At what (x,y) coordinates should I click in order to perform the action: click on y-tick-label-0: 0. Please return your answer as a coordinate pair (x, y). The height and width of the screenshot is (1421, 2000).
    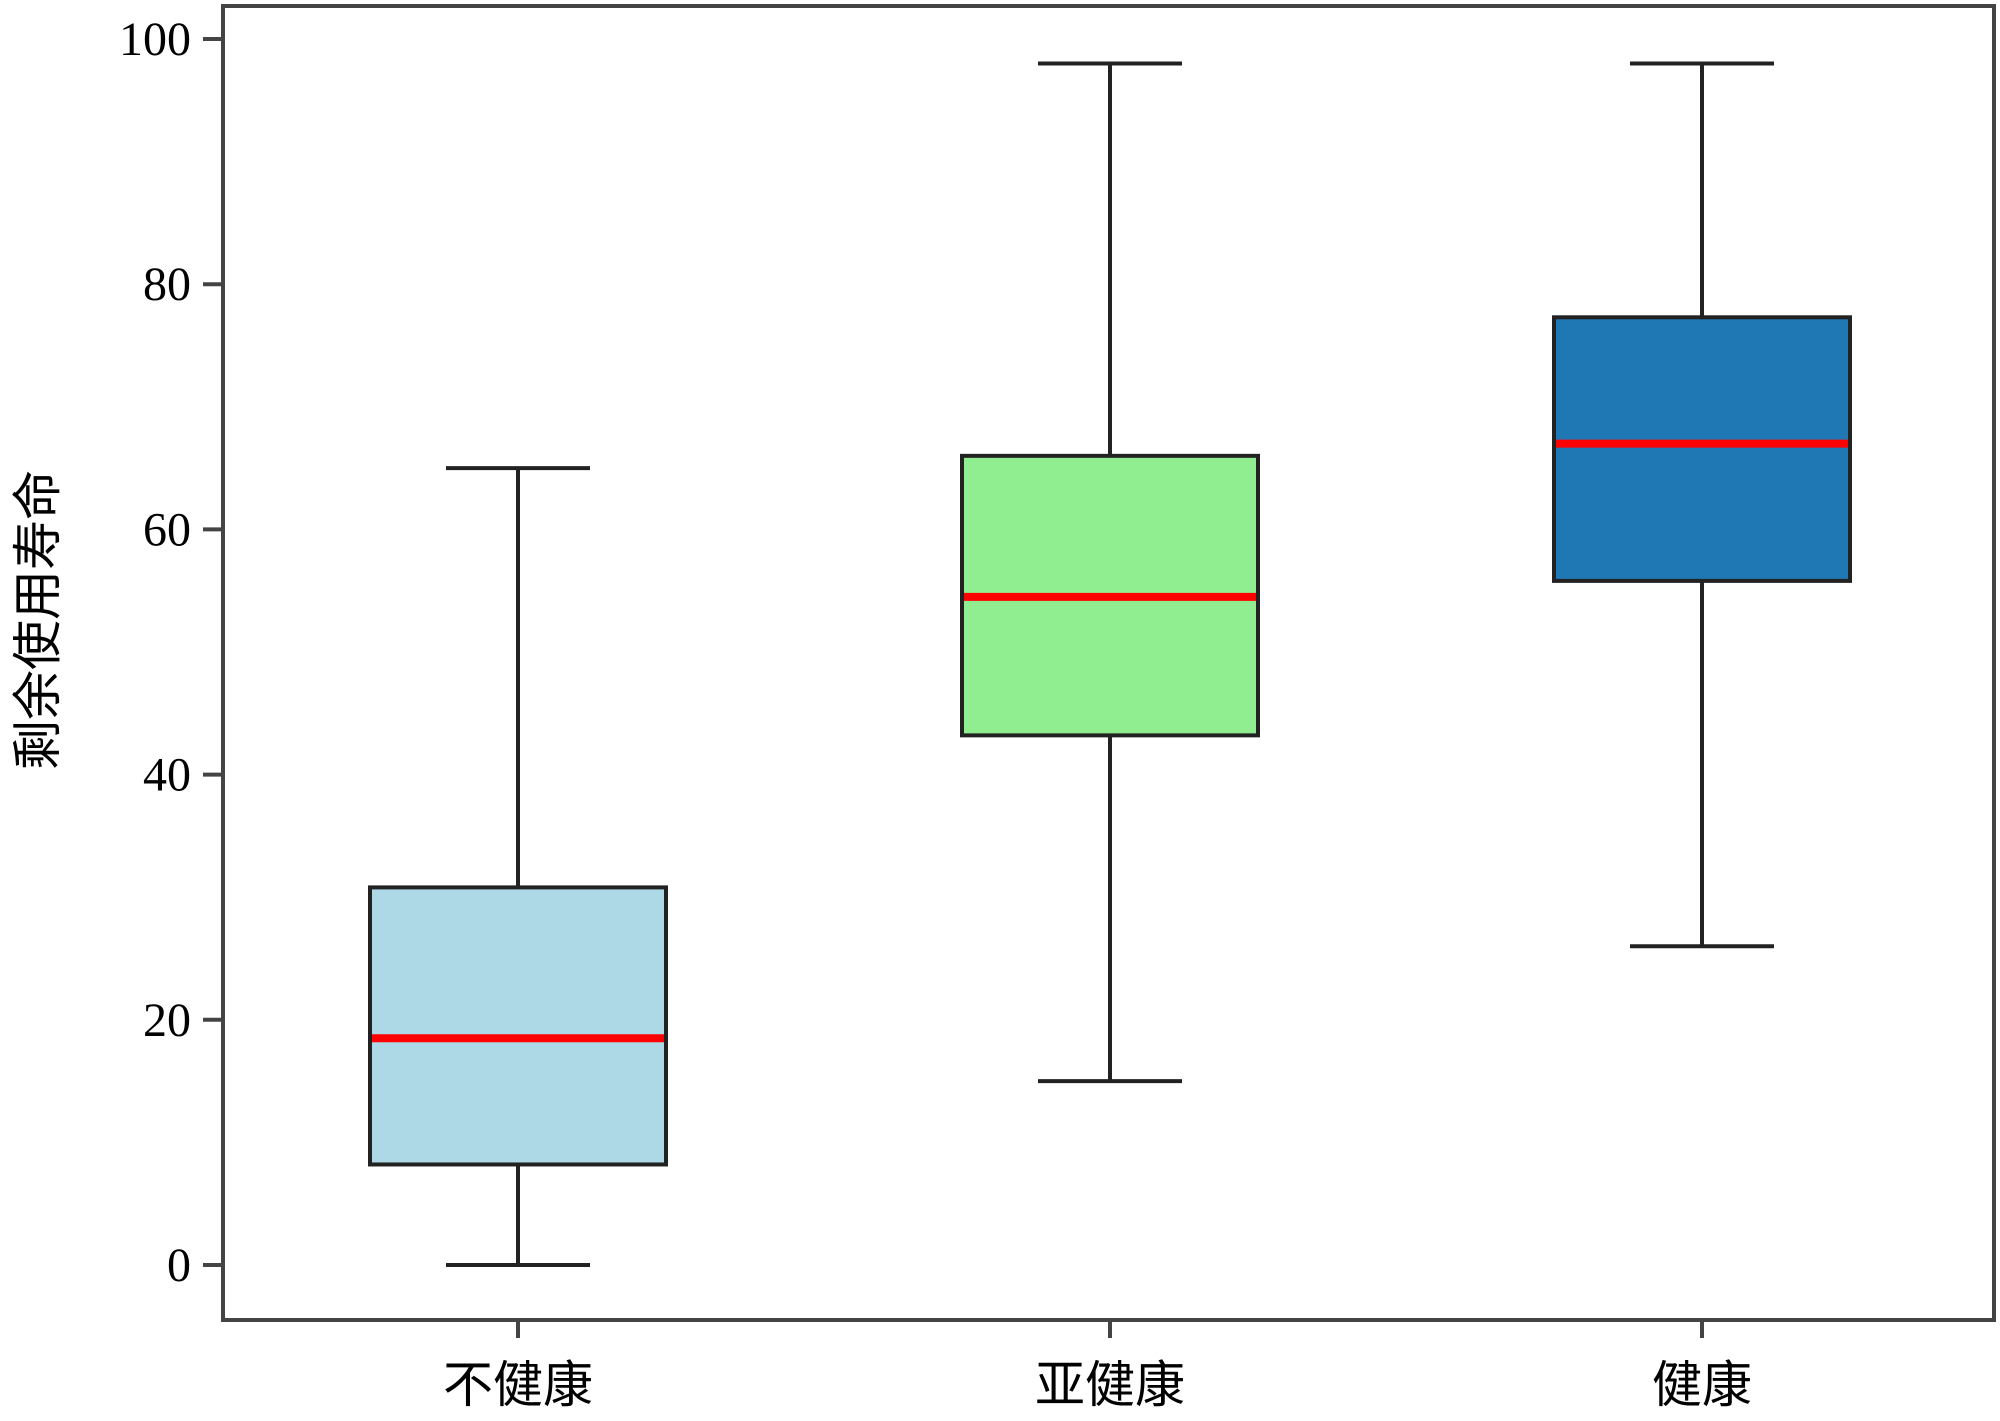
    Looking at the image, I should click on (179, 1265).